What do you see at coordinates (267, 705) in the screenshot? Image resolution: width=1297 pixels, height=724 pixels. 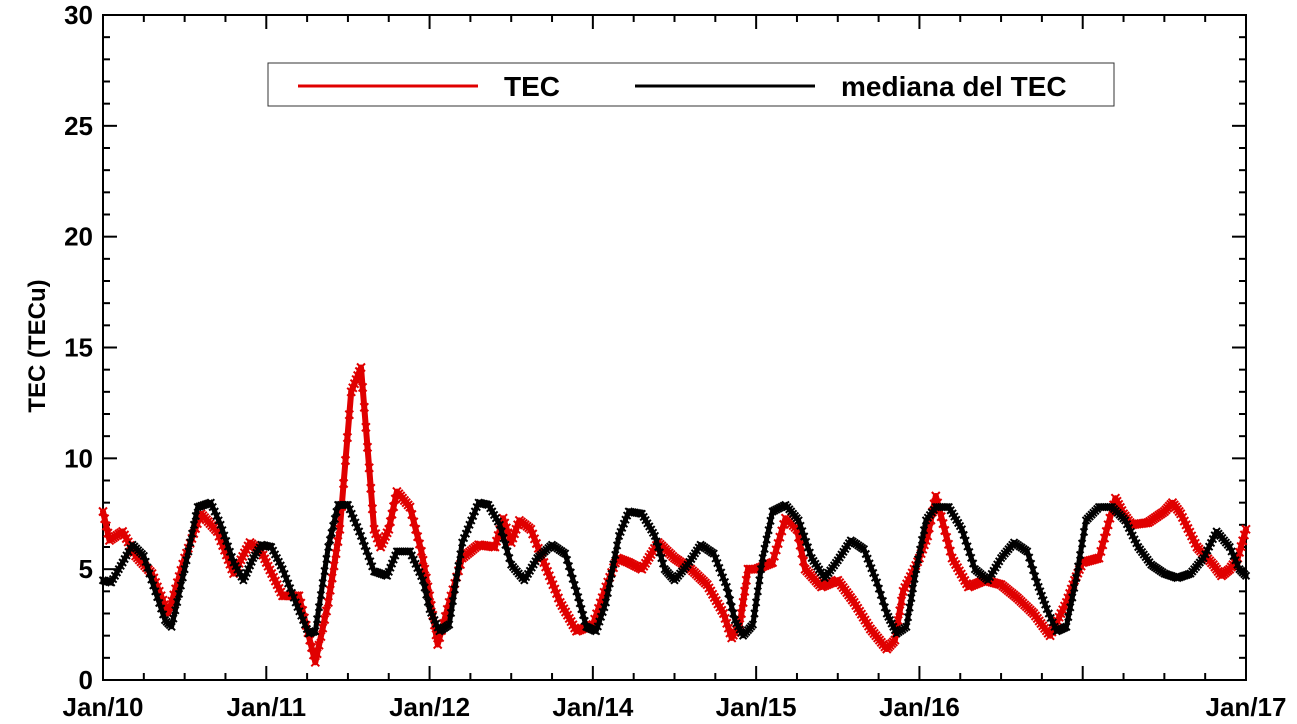 I see `x-tick-label: Jan/11` at bounding box center [267, 705].